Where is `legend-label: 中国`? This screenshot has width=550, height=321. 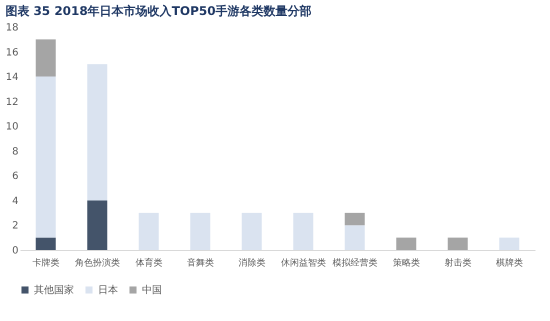 legend-label: 中国 is located at coordinates (152, 290).